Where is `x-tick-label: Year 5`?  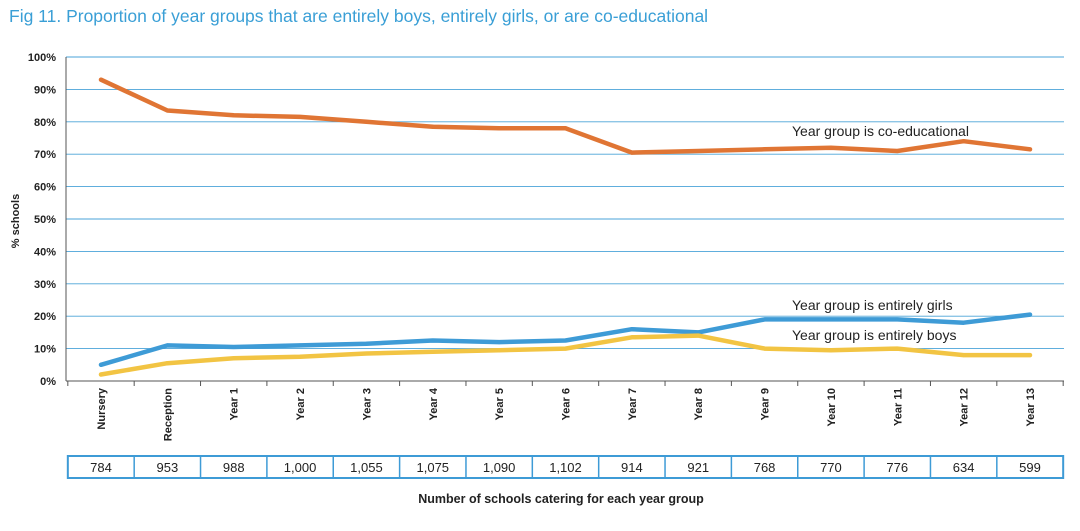 x-tick-label: Year 5 is located at coordinates (500, 404).